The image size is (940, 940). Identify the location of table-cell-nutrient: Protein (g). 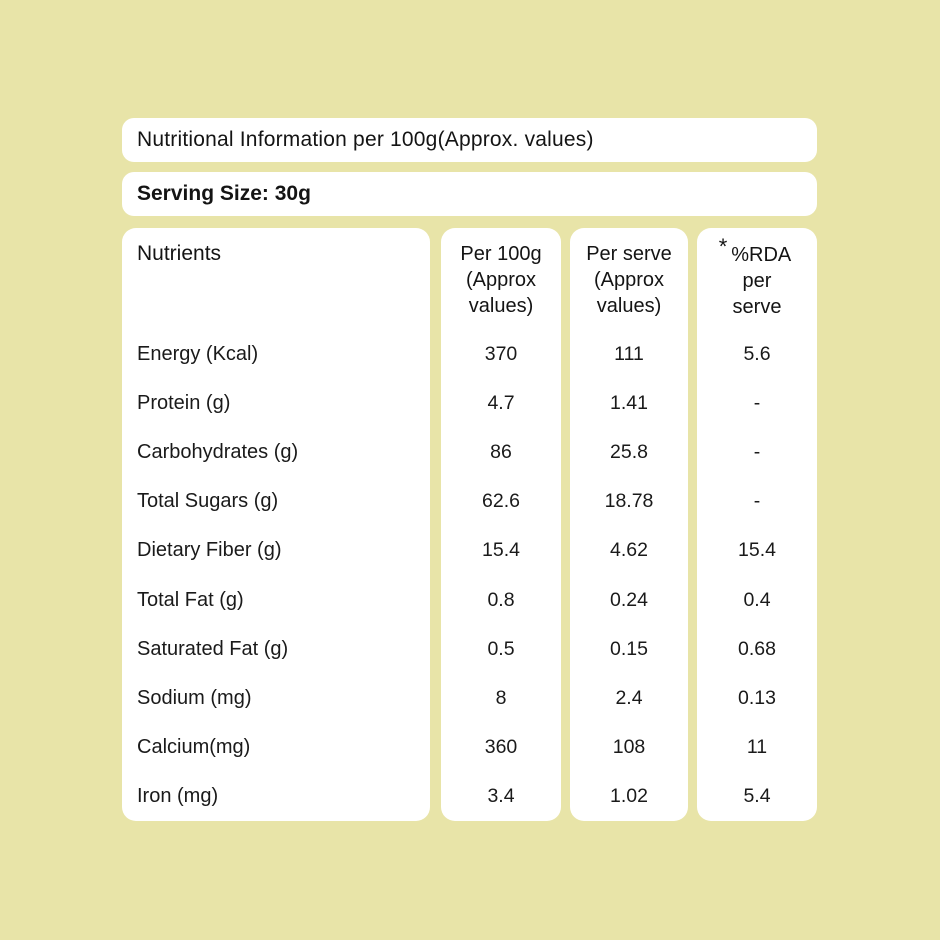
(184, 403).